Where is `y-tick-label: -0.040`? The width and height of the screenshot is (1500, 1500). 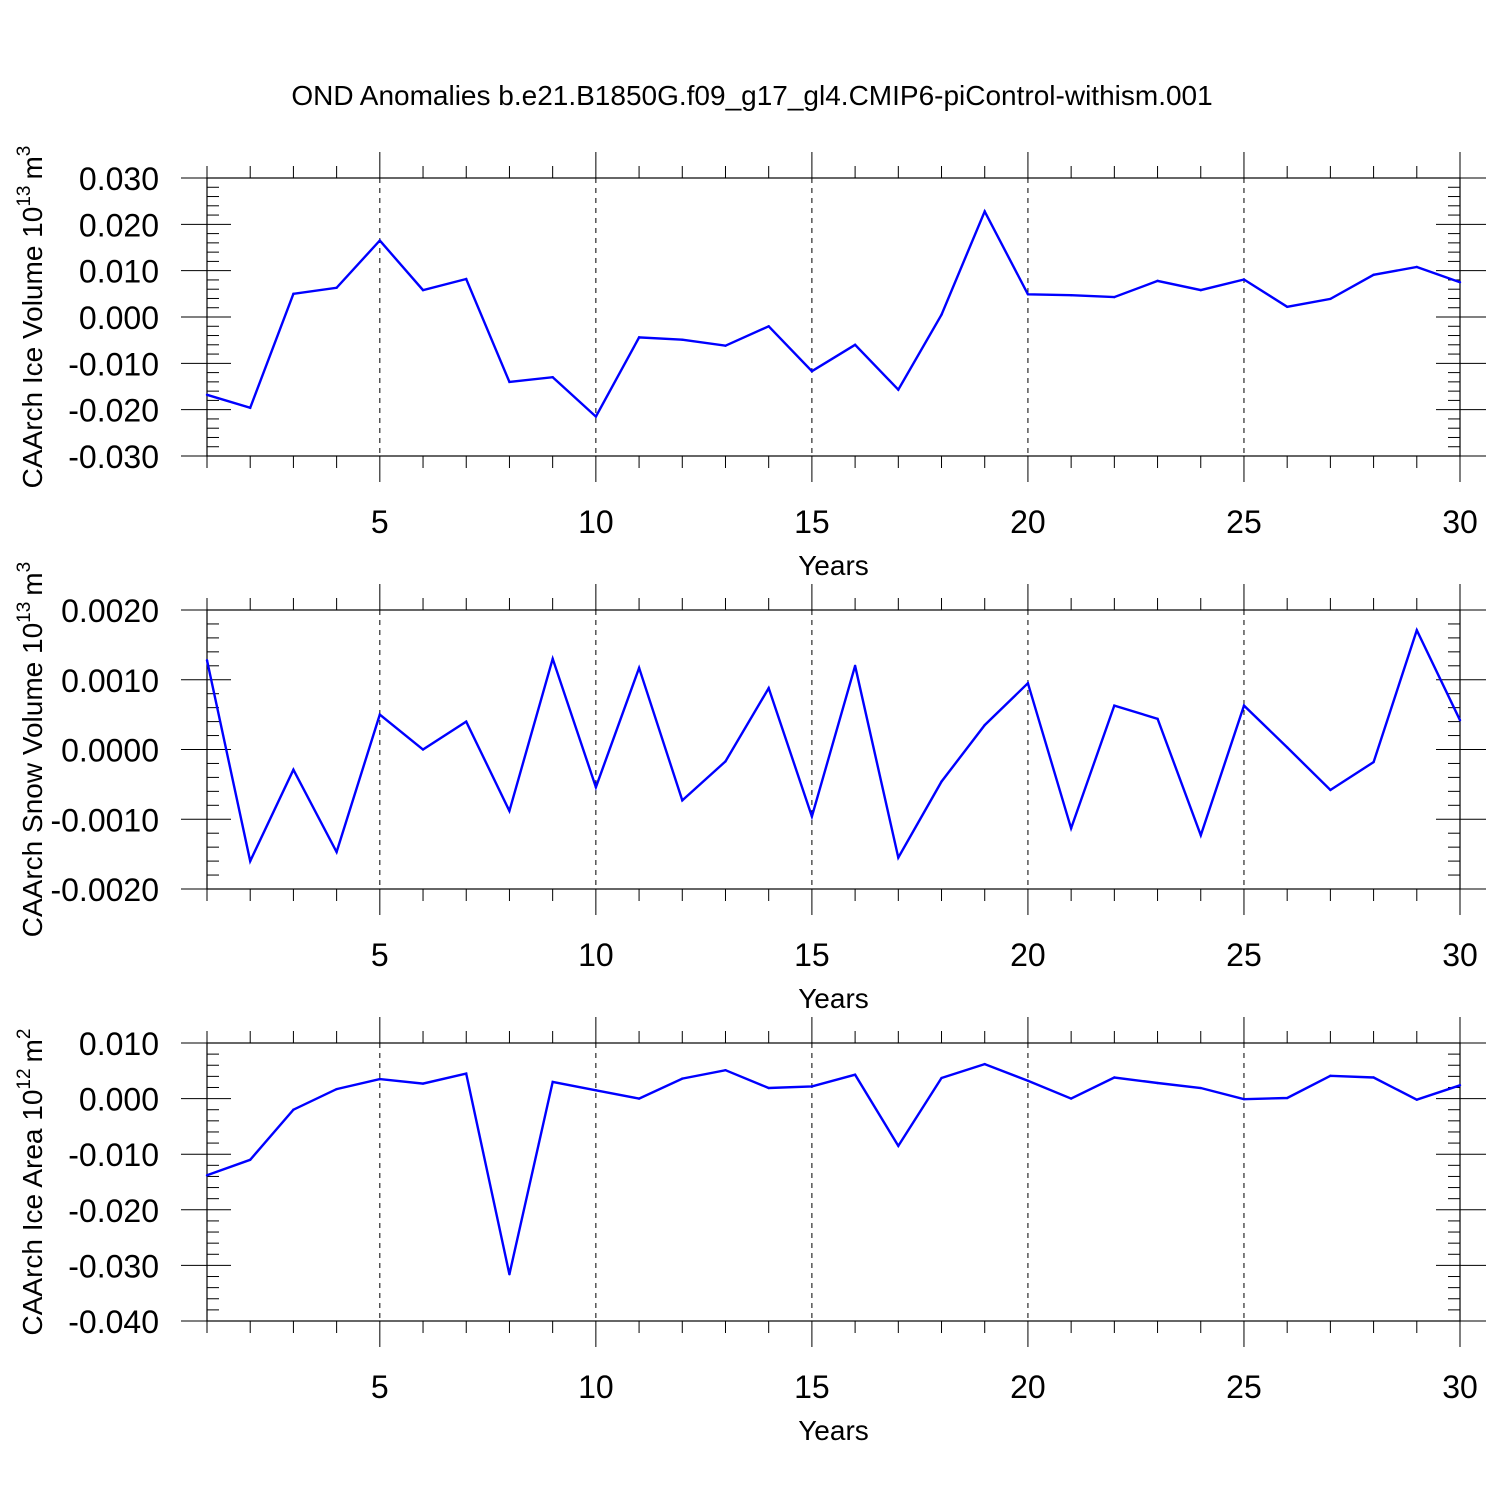 y-tick-label: -0.040 is located at coordinates (113, 1322).